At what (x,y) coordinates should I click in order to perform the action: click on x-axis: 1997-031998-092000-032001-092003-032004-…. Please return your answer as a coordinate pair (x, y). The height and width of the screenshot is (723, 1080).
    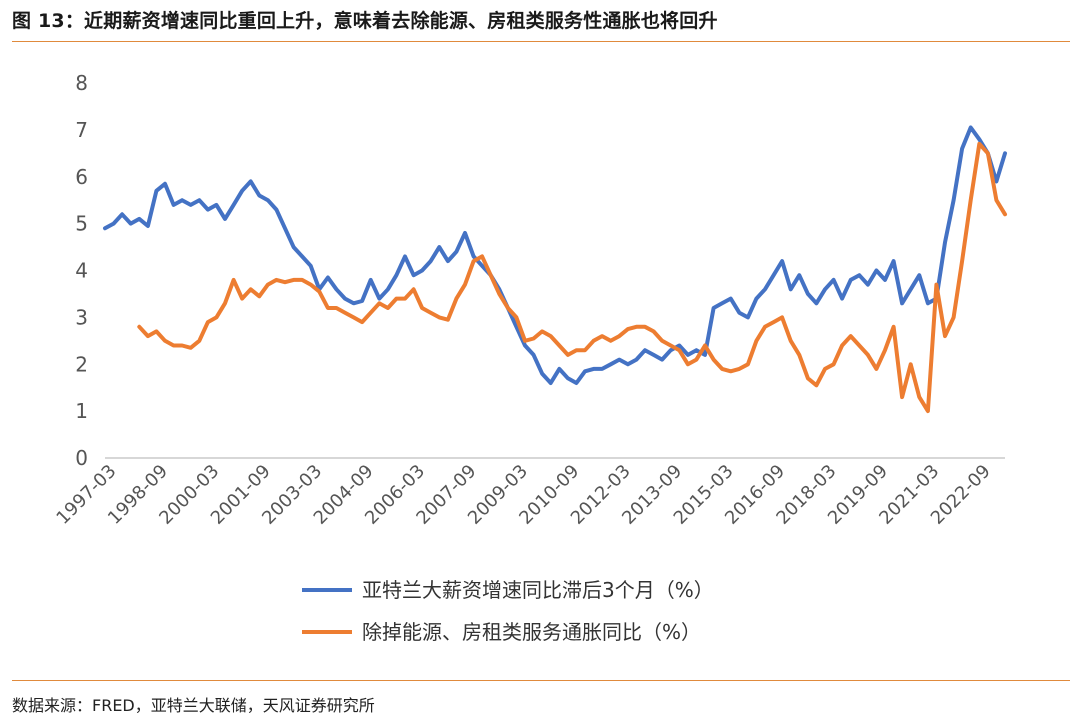
    Looking at the image, I should click on (528, 493).